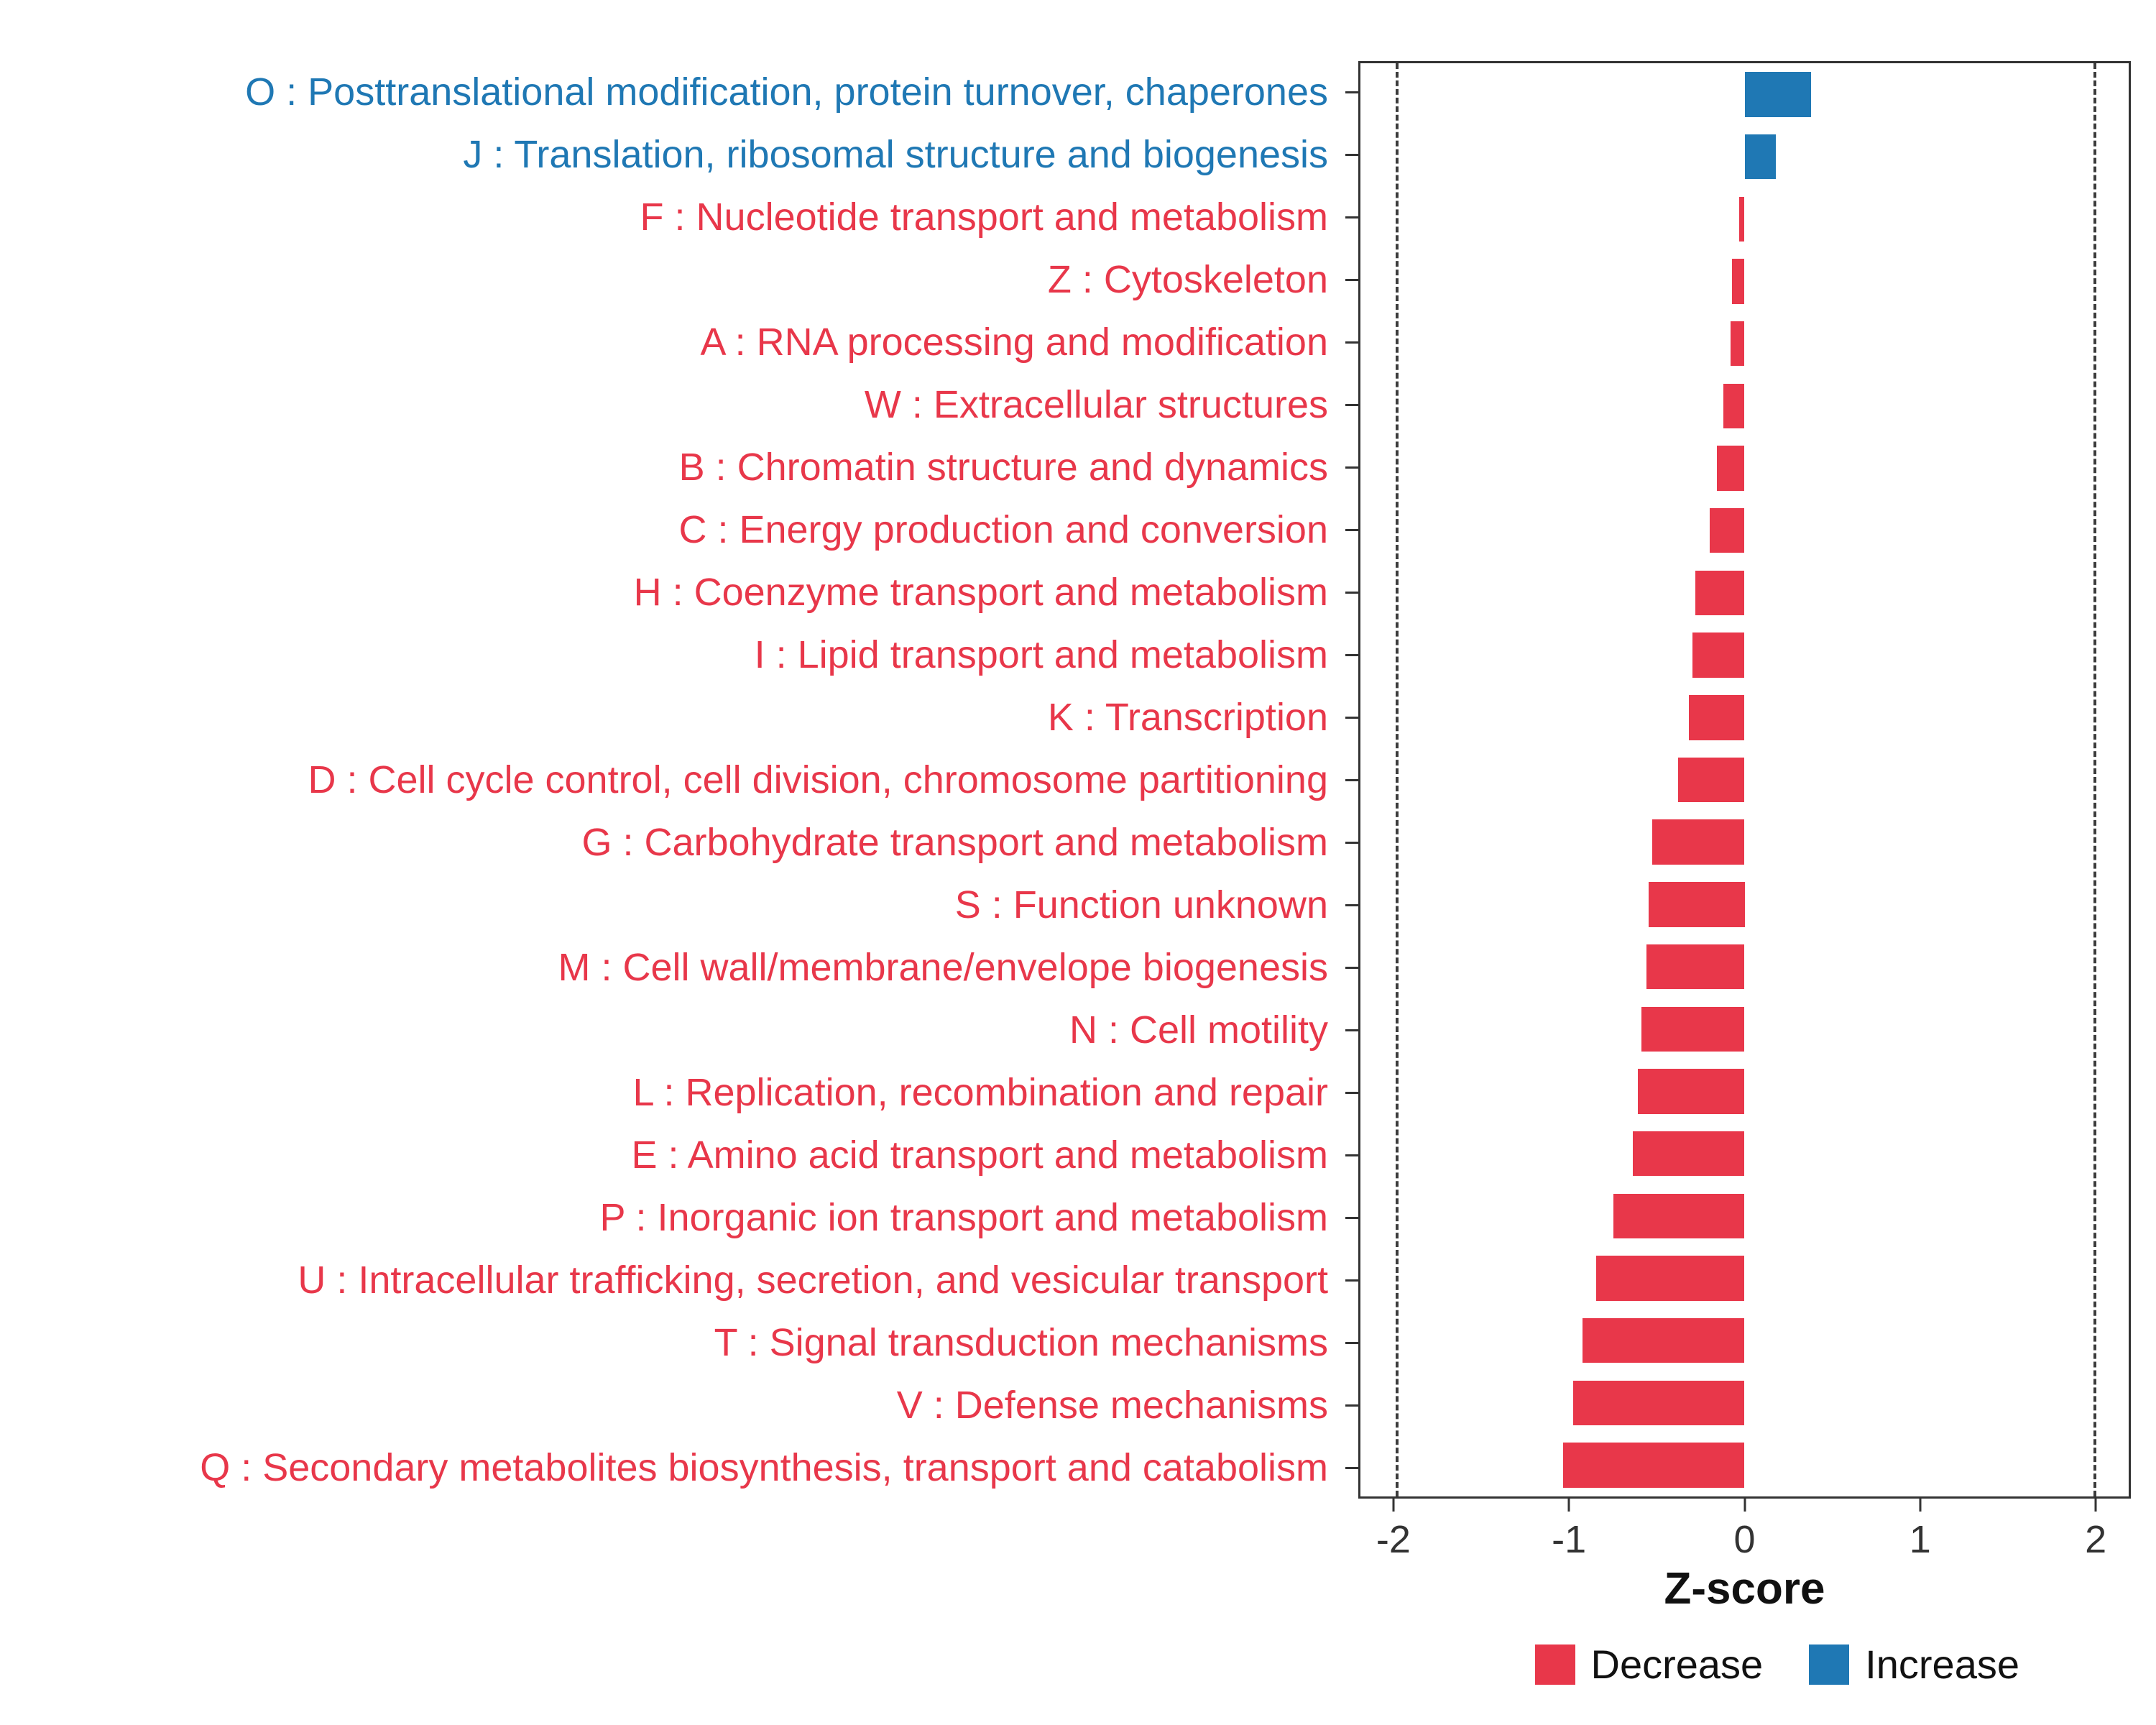 The width and height of the screenshot is (2156, 1725). I want to click on category-label: S : Function unknown, so click(1141, 904).